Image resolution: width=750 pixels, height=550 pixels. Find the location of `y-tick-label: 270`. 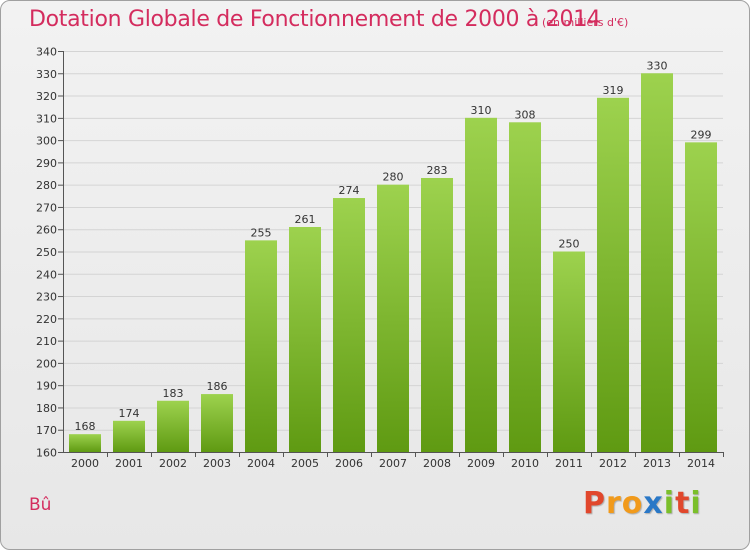

y-tick-label: 270 is located at coordinates (46, 207).